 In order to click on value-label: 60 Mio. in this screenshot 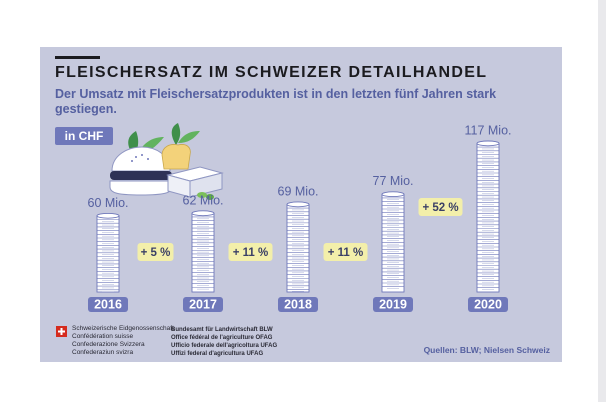, I will do `click(108, 203)`.